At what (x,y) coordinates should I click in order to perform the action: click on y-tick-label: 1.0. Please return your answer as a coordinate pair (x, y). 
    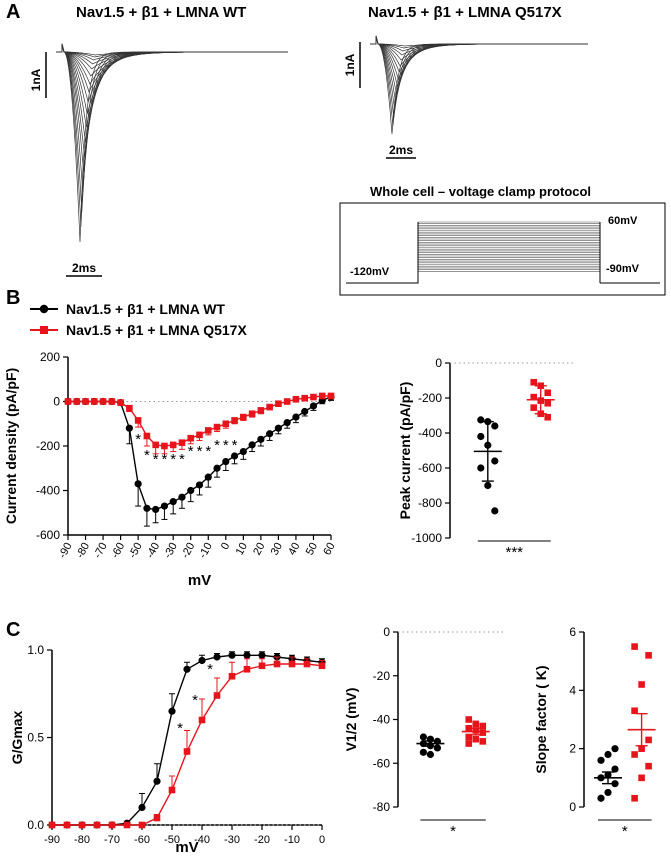
    Looking at the image, I should click on (35, 650).